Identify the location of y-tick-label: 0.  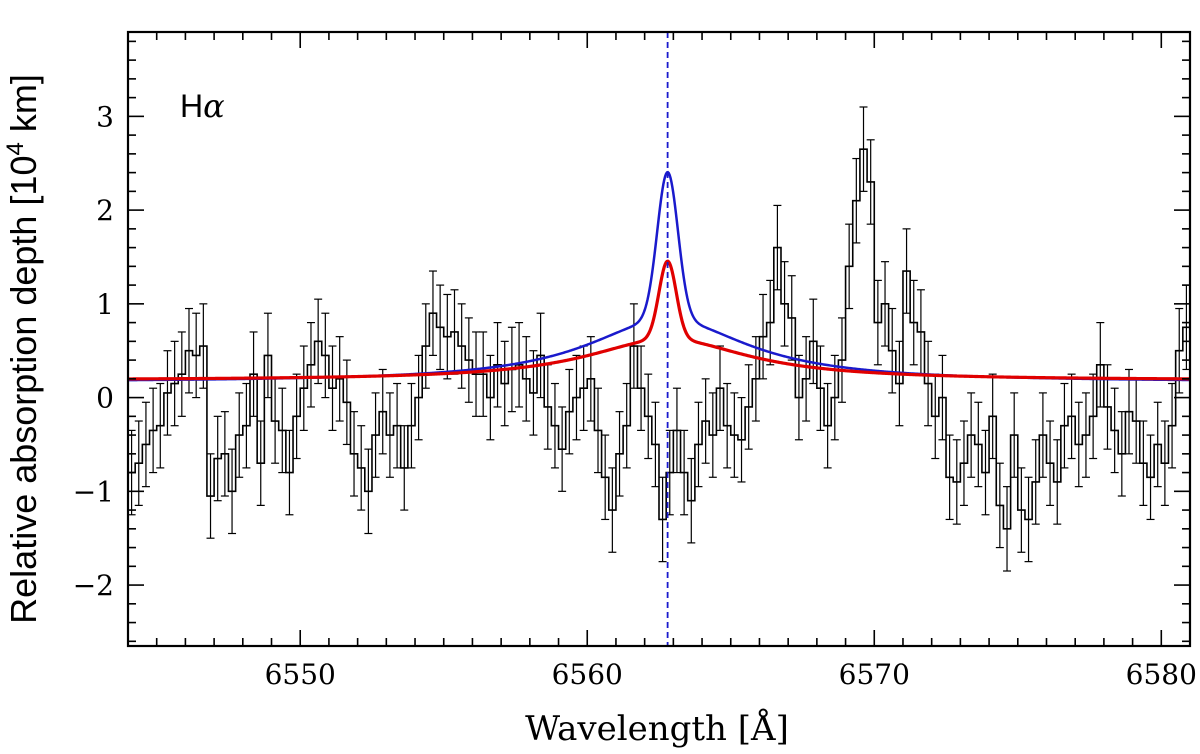
(105, 398).